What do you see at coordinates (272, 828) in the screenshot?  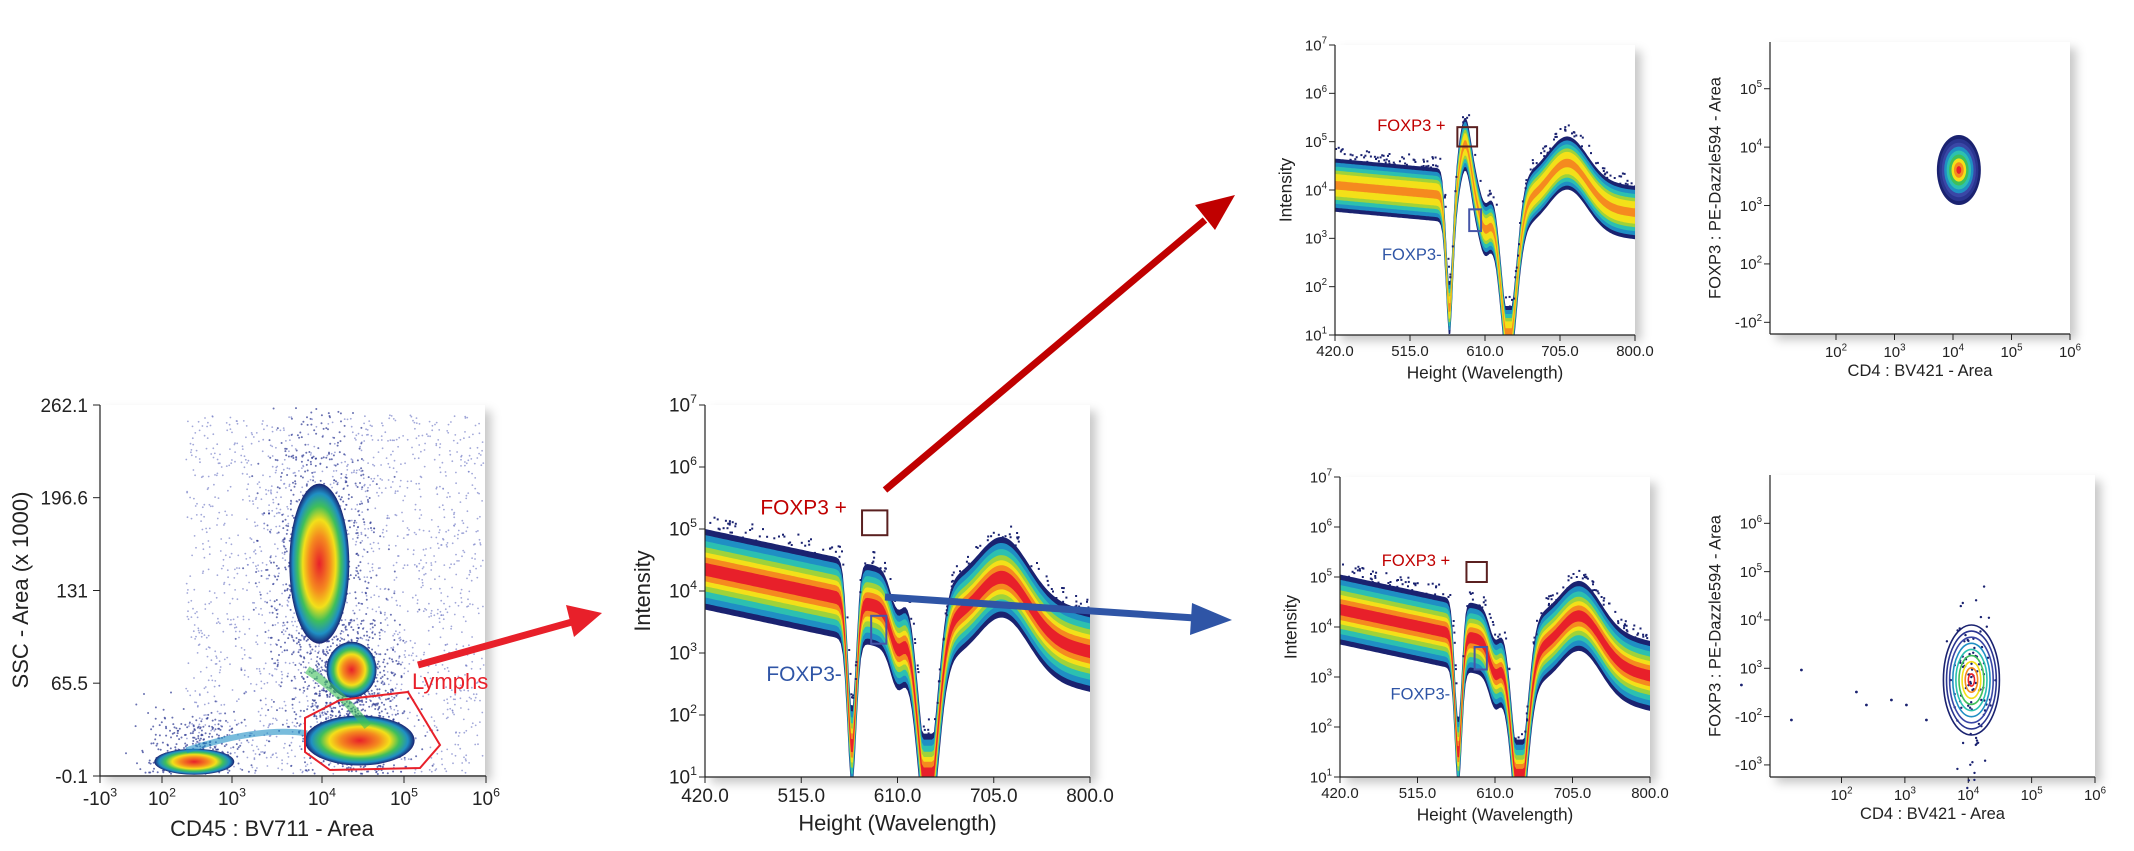 I see `scatter-x-label: CD45 : BV711 - Area` at bounding box center [272, 828].